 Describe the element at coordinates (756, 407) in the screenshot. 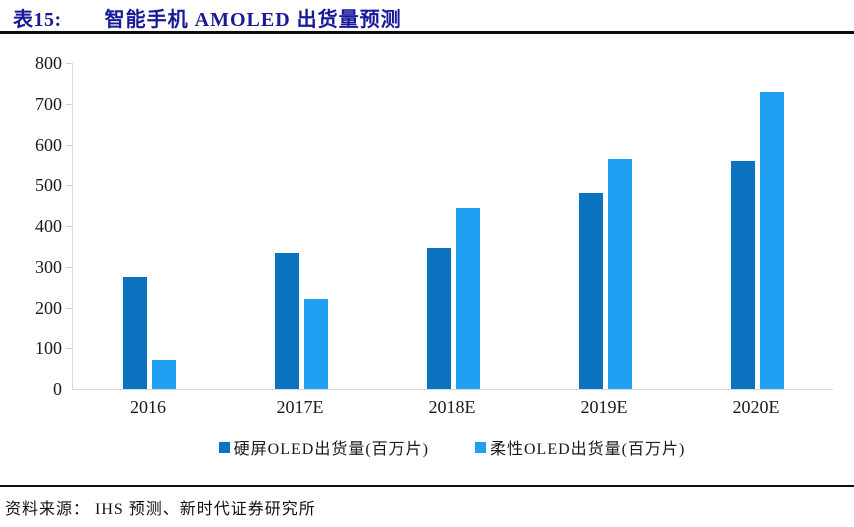

I see `x-axis-label: 2020E` at that location.